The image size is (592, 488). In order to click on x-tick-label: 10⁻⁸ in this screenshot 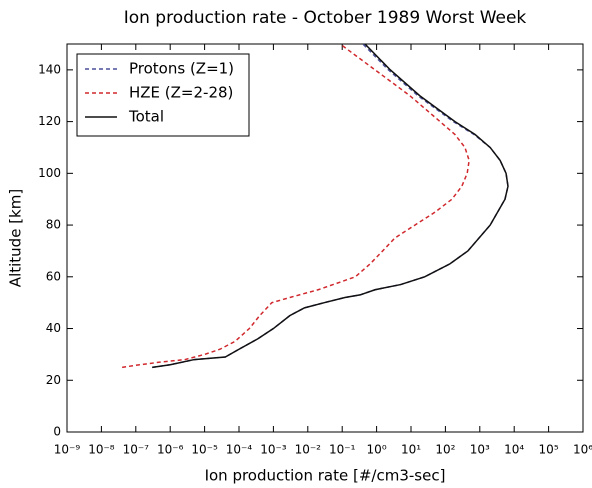, I will do `click(101, 450)`.